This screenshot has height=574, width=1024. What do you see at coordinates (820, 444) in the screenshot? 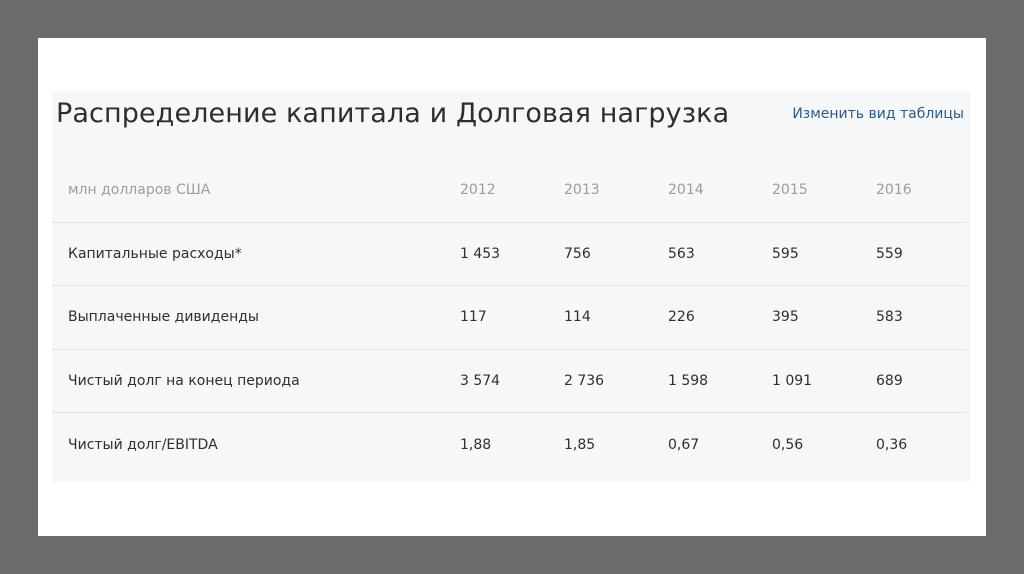
I see `table-cell: 0,56` at bounding box center [820, 444].